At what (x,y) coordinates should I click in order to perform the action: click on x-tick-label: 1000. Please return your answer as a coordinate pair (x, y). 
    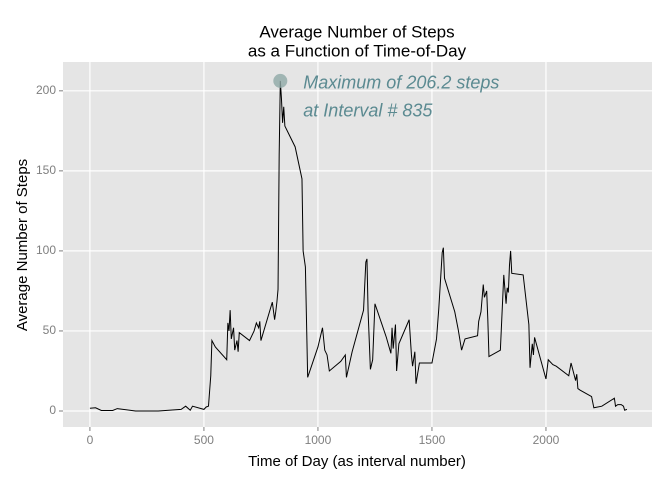
    Looking at the image, I should click on (318, 440).